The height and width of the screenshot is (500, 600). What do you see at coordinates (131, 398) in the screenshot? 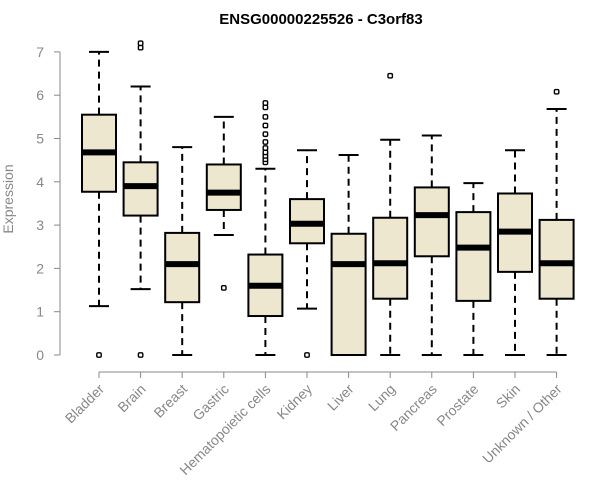
I see `x-tick-label: Brain` at bounding box center [131, 398].